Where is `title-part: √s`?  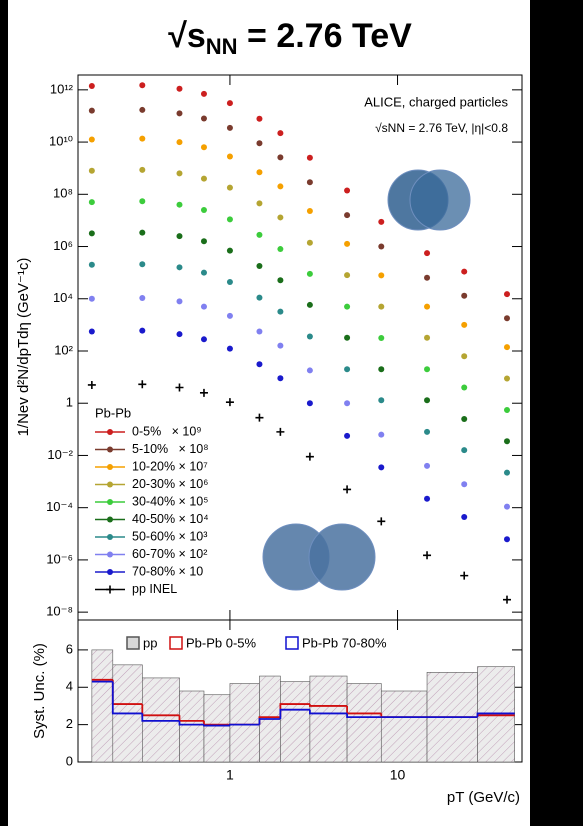
title-part: √s is located at coordinates (187, 36).